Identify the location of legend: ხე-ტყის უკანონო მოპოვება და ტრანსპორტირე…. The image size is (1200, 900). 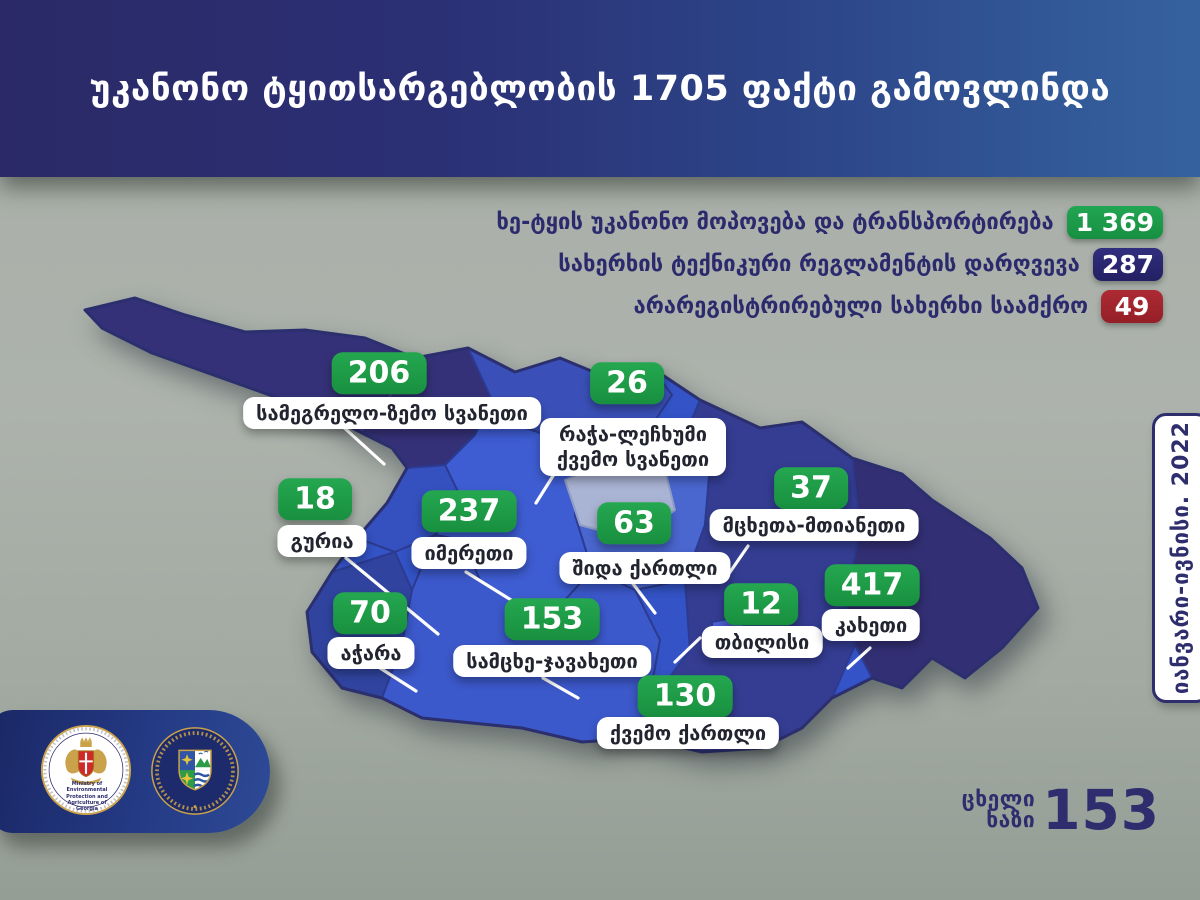
(829, 269).